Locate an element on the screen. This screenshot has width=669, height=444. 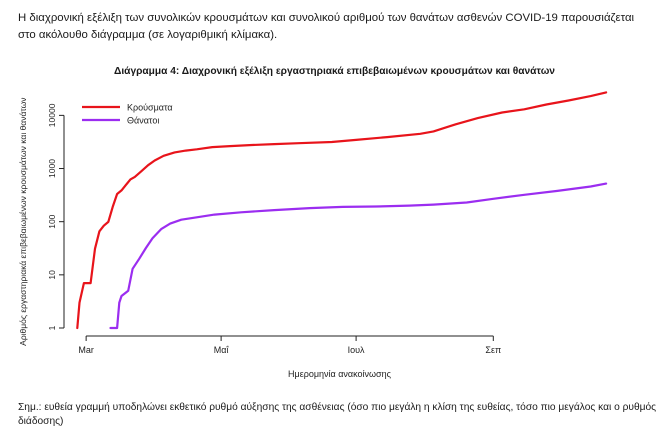
y-tick-label: 1000 is located at coordinates (52, 168).